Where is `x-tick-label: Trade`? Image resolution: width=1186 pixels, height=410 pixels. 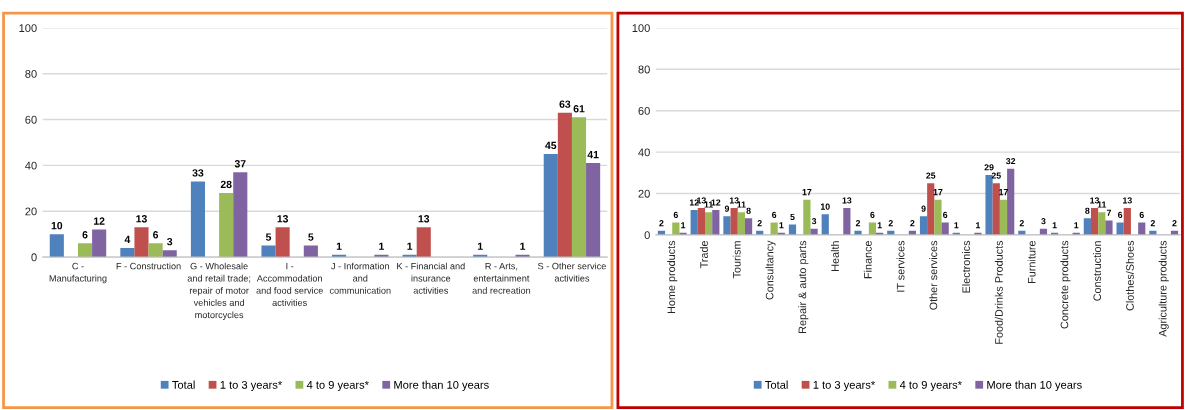
x-tick-label: Trade is located at coordinates (703, 254).